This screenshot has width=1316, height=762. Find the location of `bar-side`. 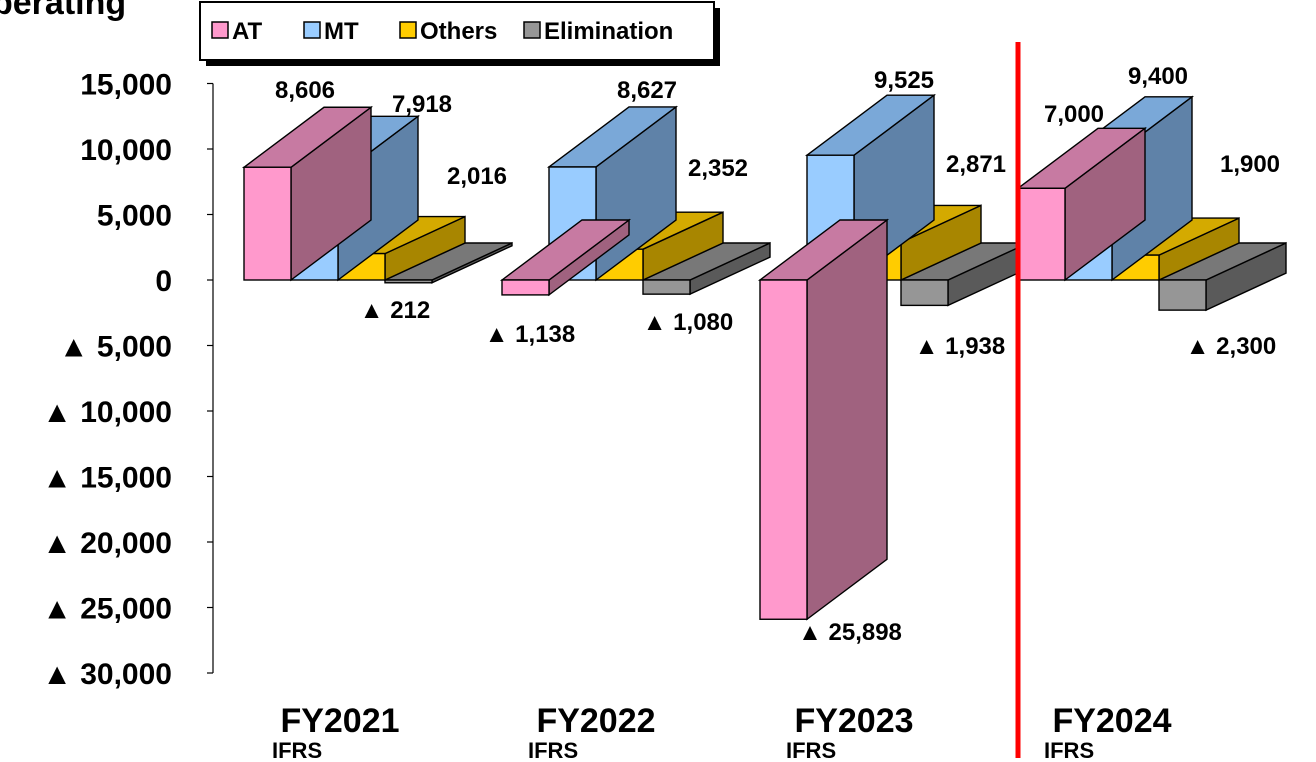

bar-side is located at coordinates (847, 419).